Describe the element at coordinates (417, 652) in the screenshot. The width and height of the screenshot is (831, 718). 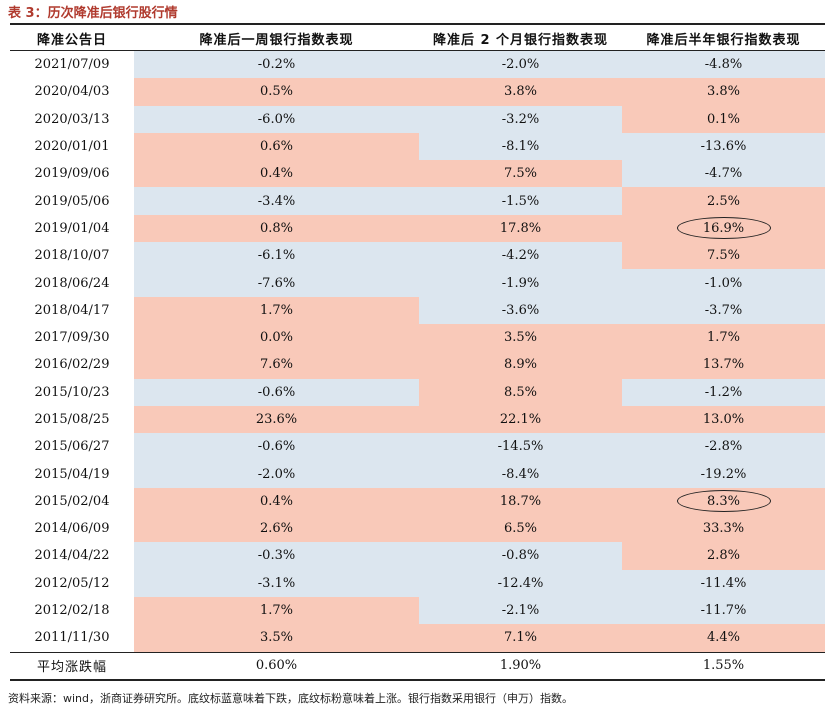
I see `average-rule` at that location.